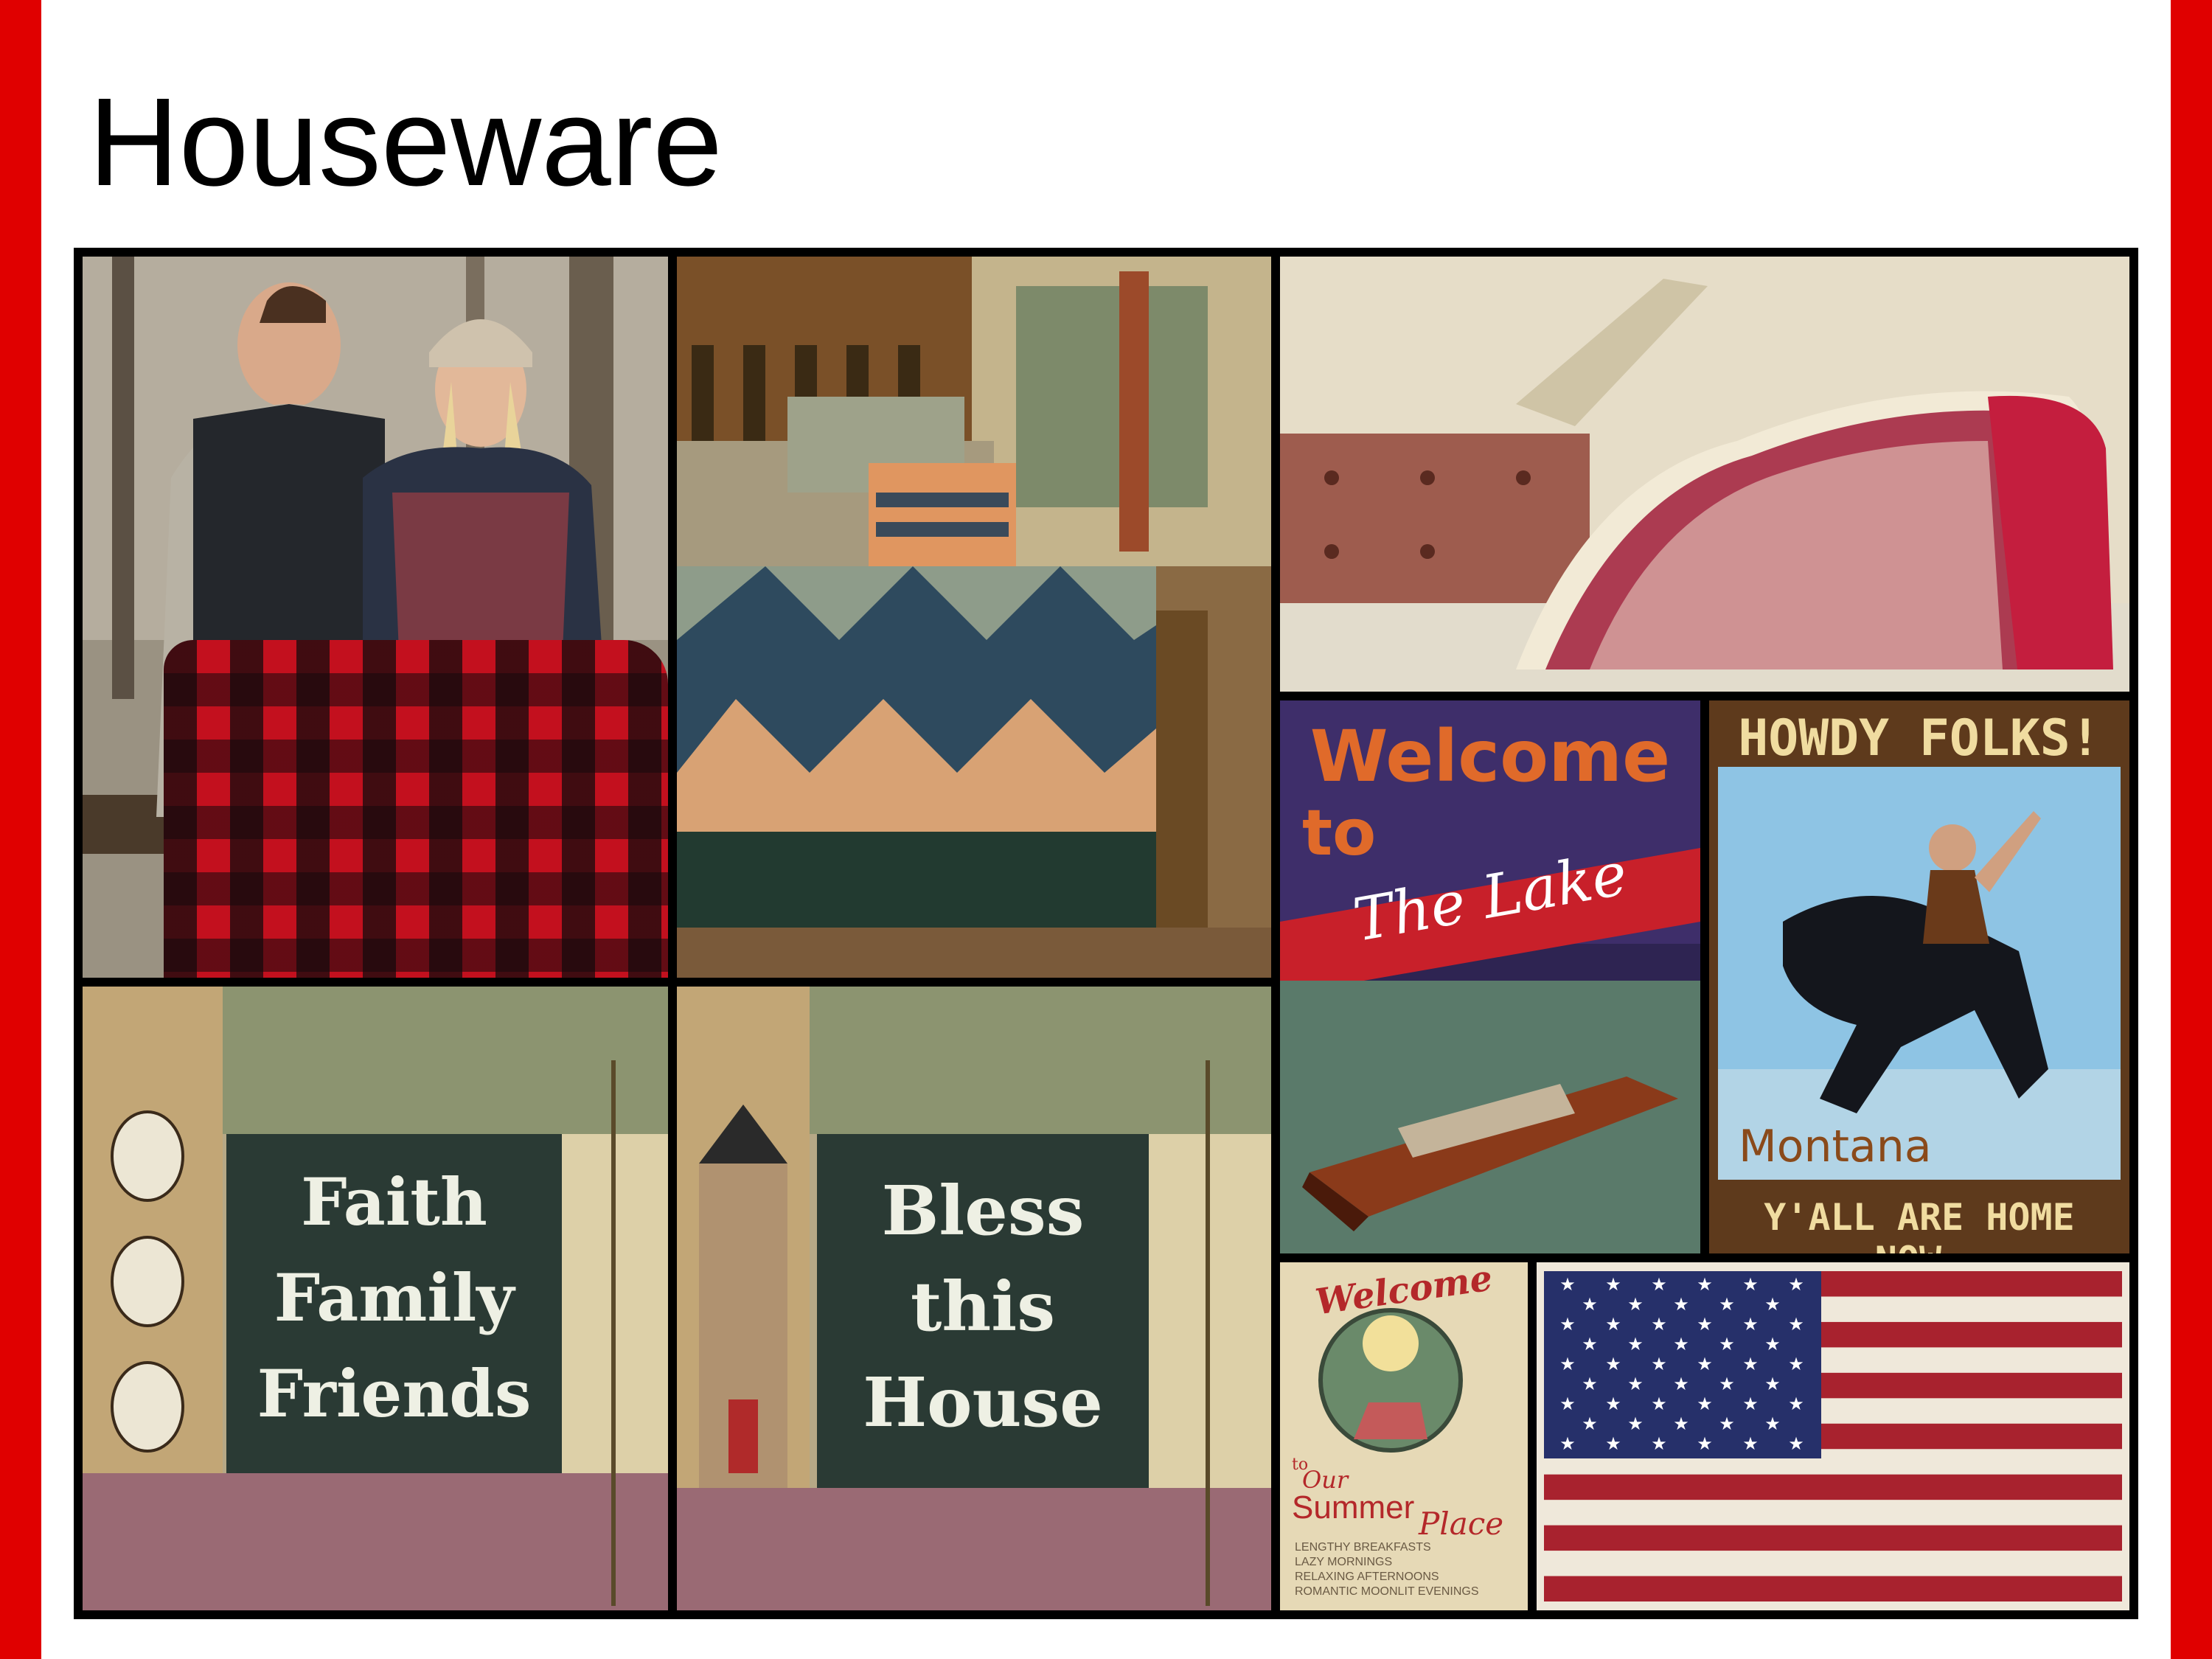 Image resolution: width=2212 pixels, height=1659 pixels. Describe the element at coordinates (974, 617) in the screenshot. I see `rustic-bed-photo` at that location.